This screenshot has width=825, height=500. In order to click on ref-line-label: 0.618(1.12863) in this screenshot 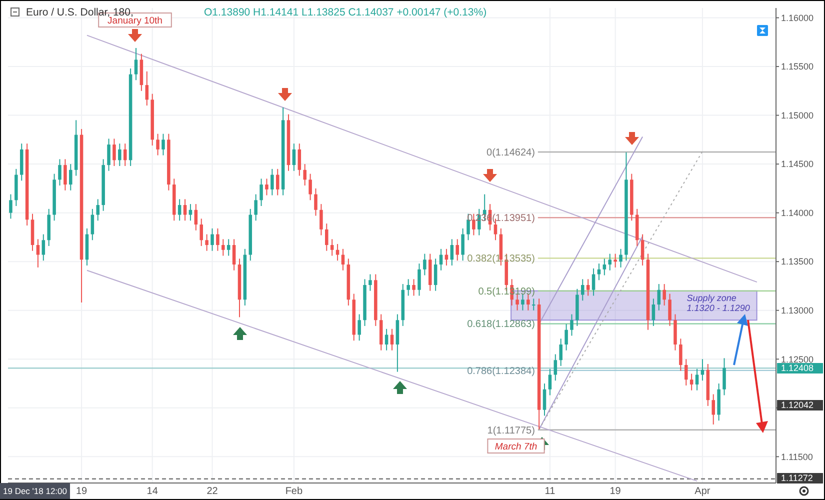, I will do `click(501, 324)`.